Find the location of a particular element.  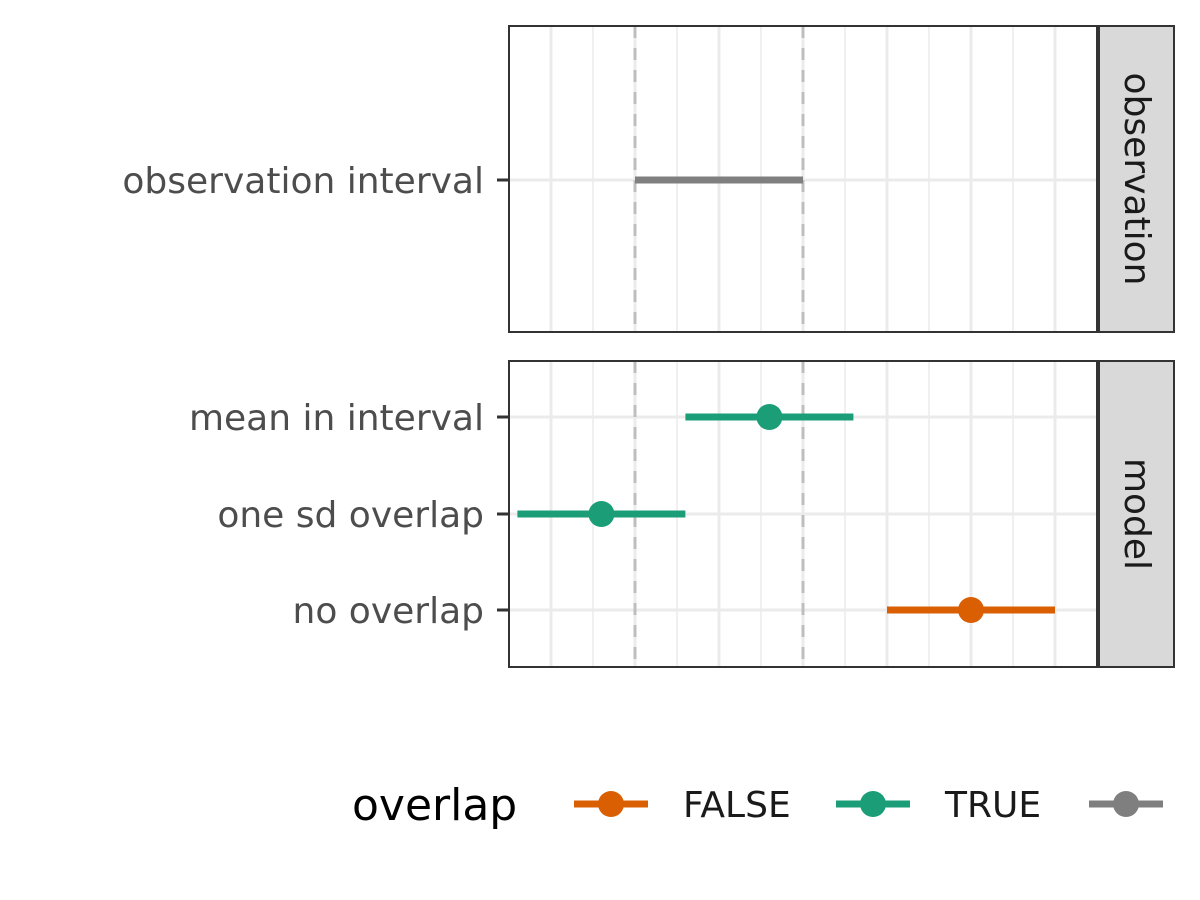

y-tick-label: mean in interval is located at coordinates (336, 418).